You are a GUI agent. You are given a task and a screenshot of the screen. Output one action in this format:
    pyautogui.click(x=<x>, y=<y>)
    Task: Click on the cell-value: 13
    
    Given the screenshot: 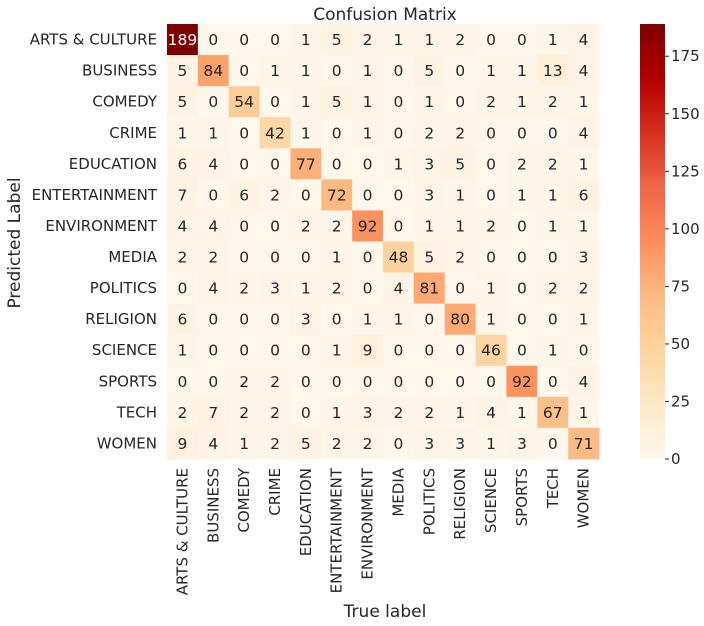 What is the action you would take?
    pyautogui.click(x=553, y=71)
    